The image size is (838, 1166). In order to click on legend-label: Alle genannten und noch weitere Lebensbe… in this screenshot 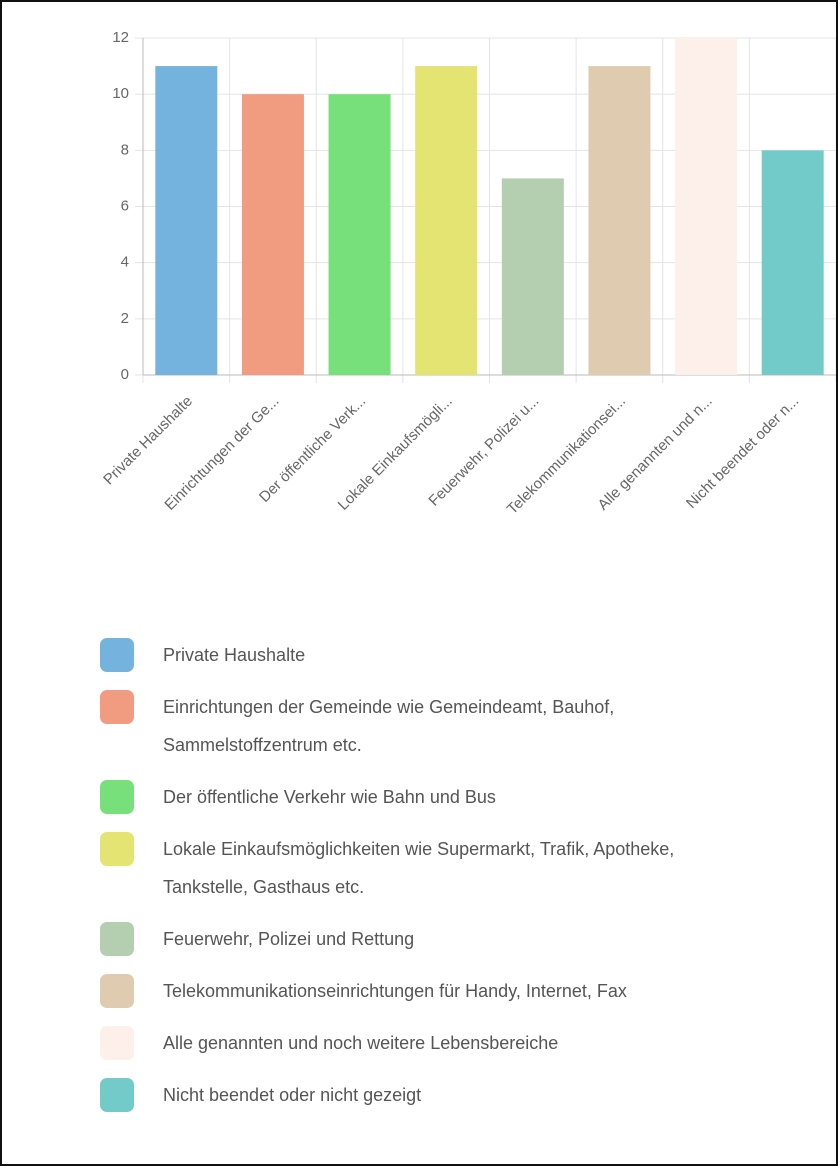, I will do `click(361, 1043)`.